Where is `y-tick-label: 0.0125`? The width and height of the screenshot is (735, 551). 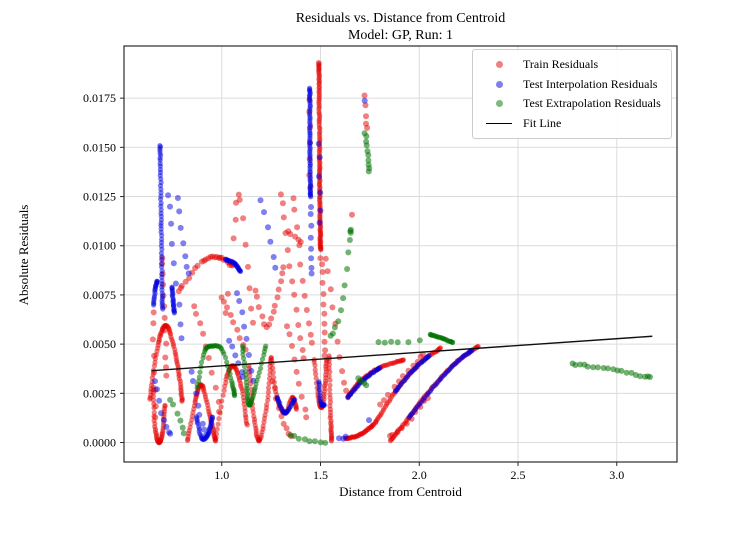
y-tick-label: 0.0125 is located at coordinates (99, 197).